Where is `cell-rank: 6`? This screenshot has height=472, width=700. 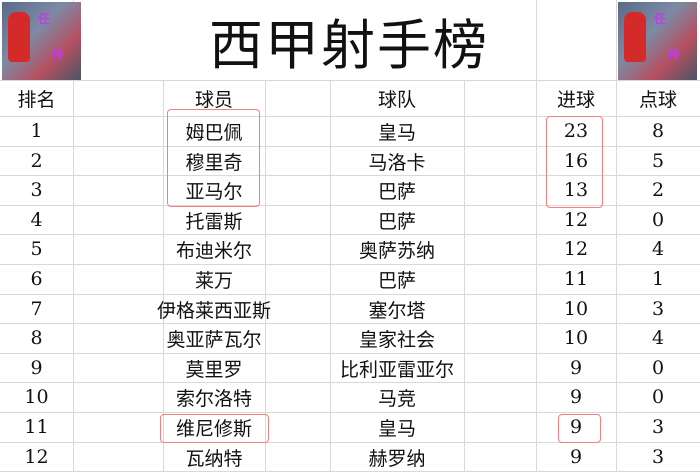 cell-rank: 6 is located at coordinates (36, 279).